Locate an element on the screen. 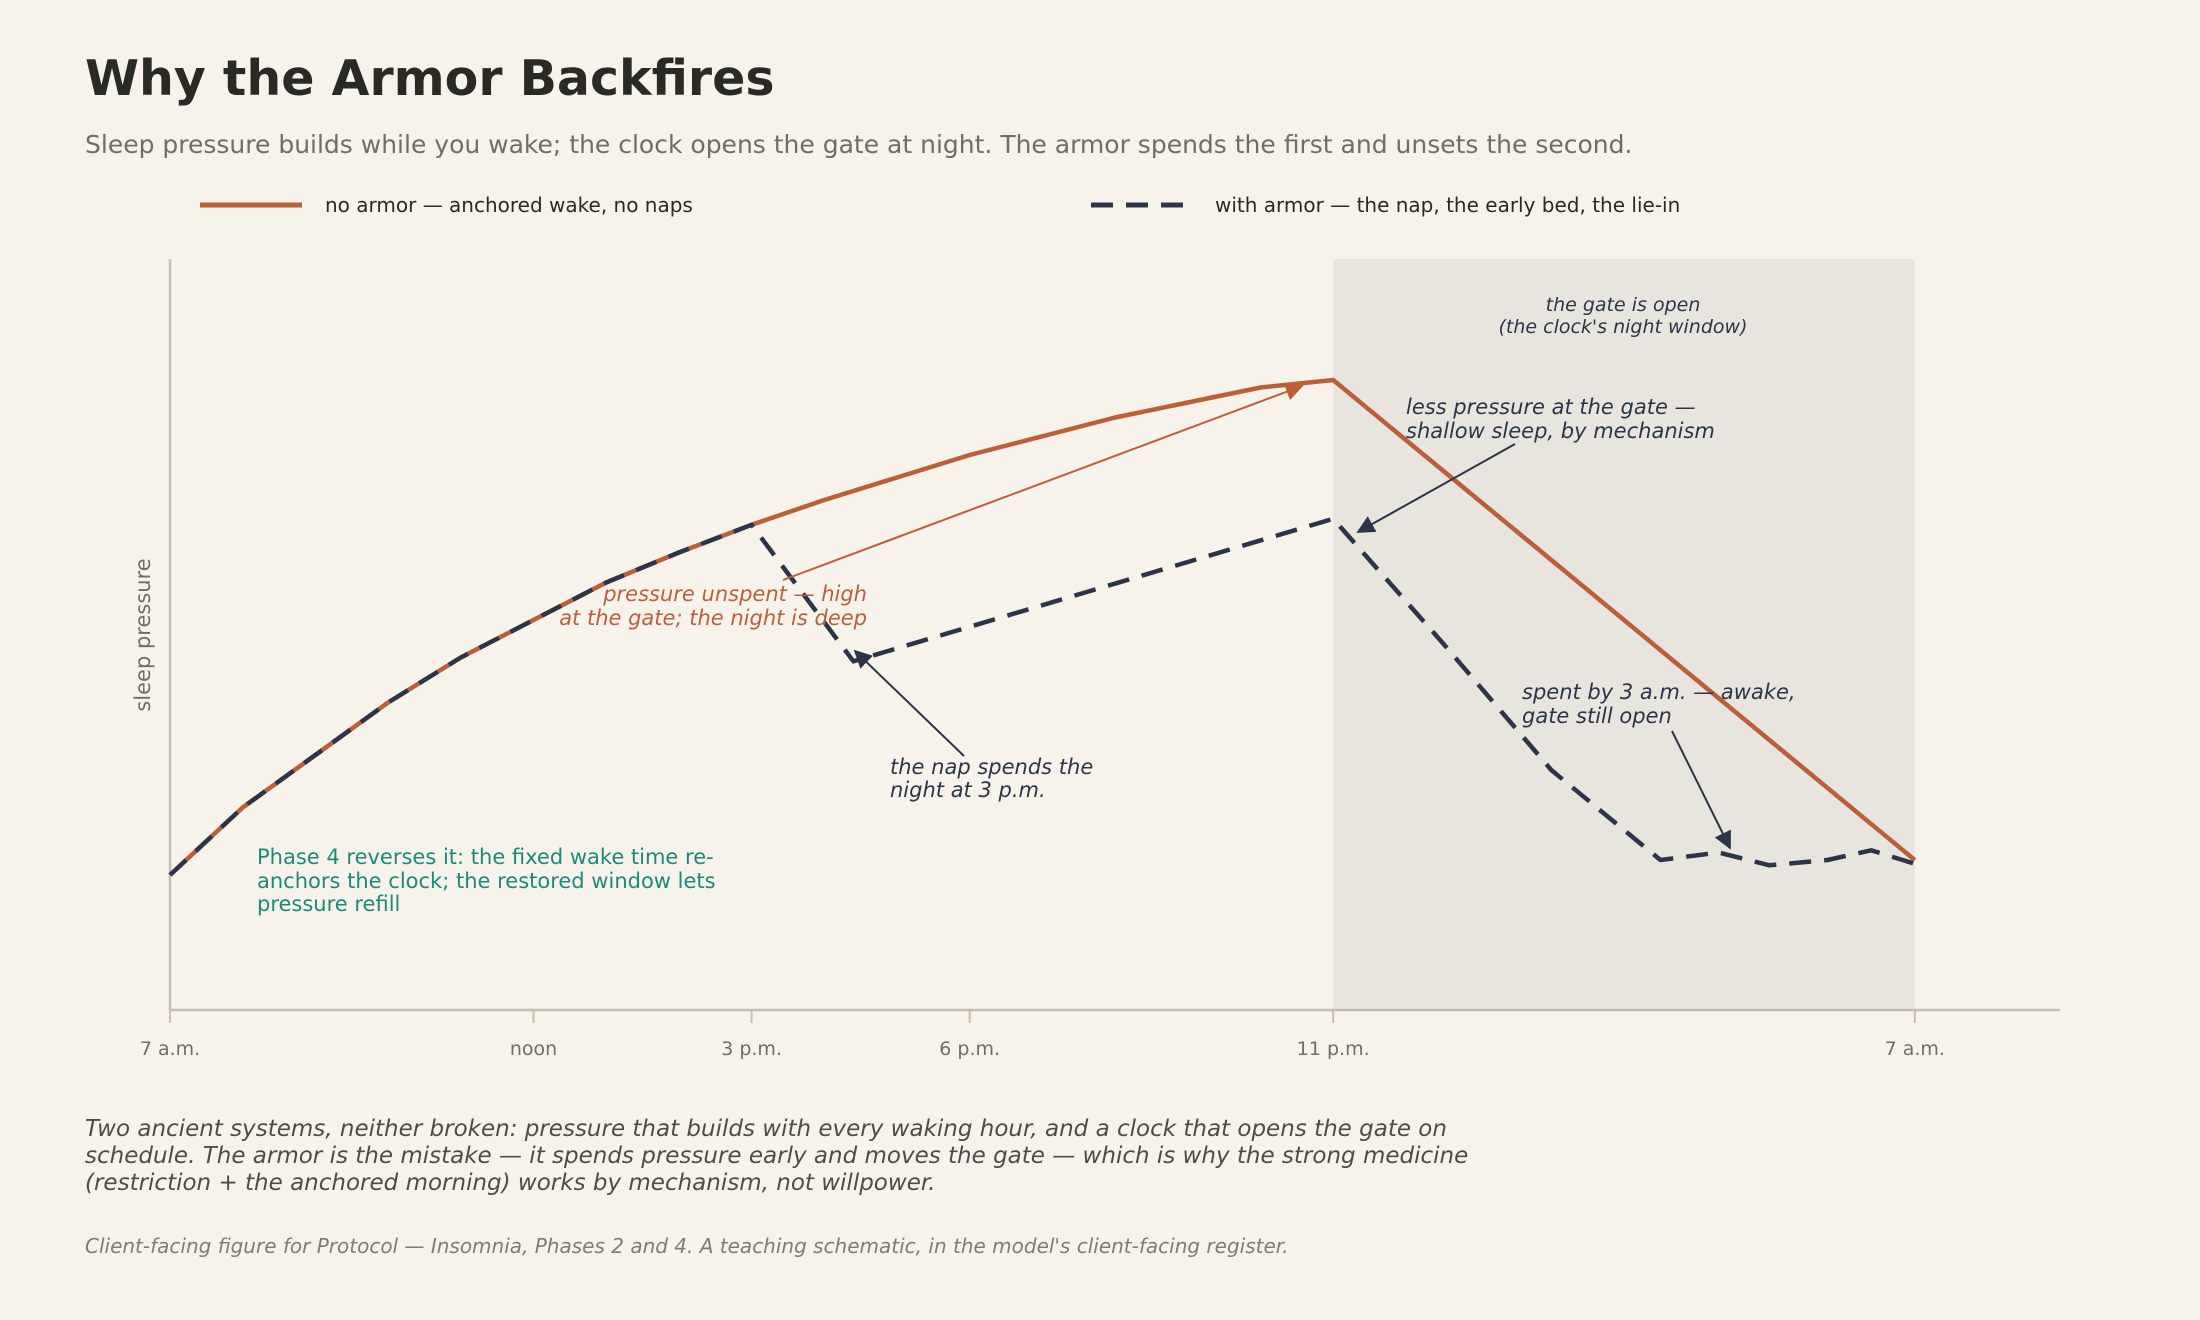 The height and width of the screenshot is (1320, 2200). annotation-spent-3am-line1: spent by 3 a.m. — awake, is located at coordinates (1659, 692).